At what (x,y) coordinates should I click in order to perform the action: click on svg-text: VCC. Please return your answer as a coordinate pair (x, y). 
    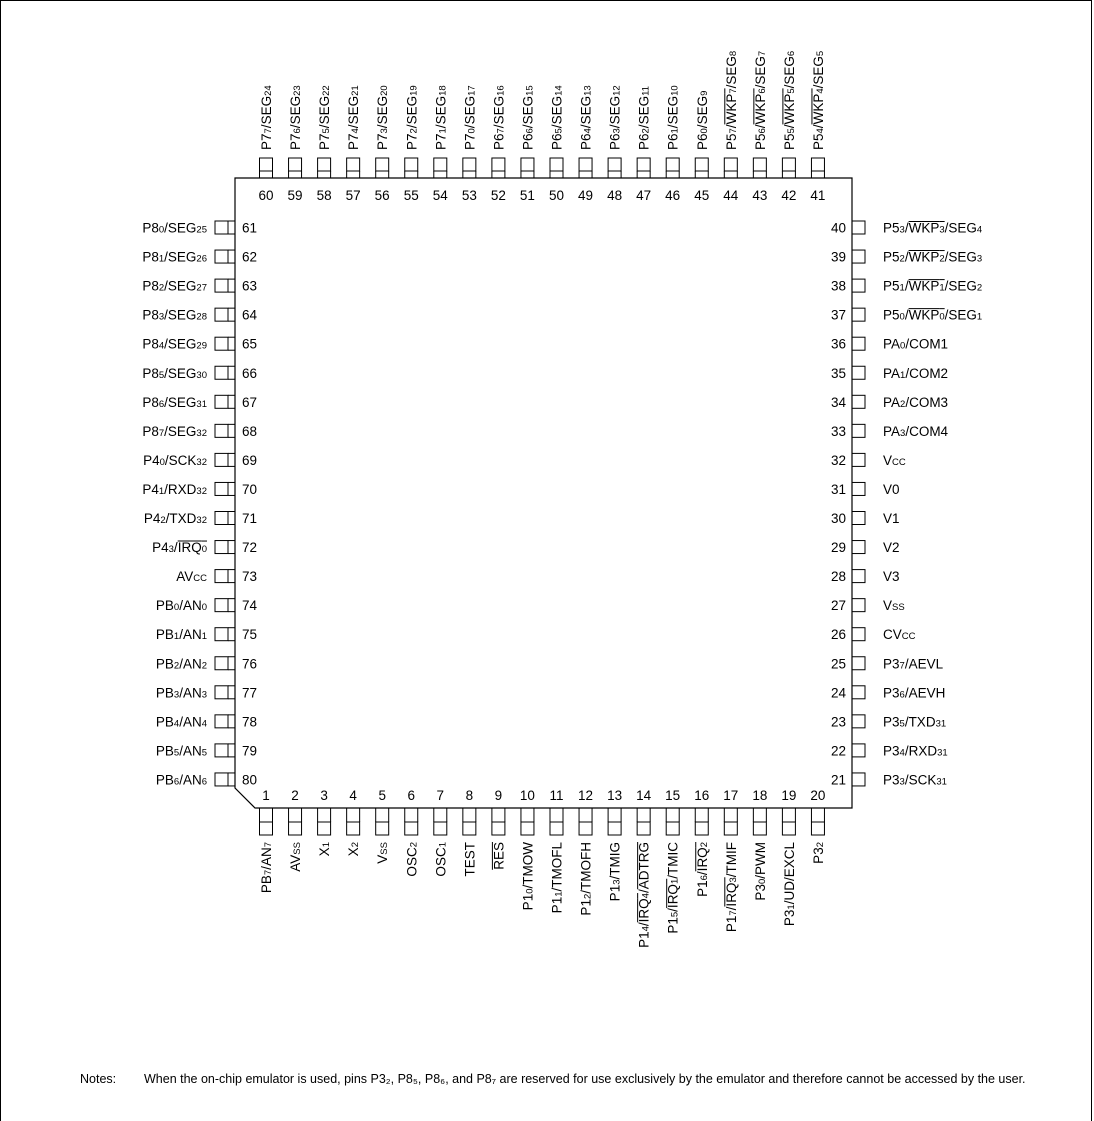
    Looking at the image, I should click on (894, 460).